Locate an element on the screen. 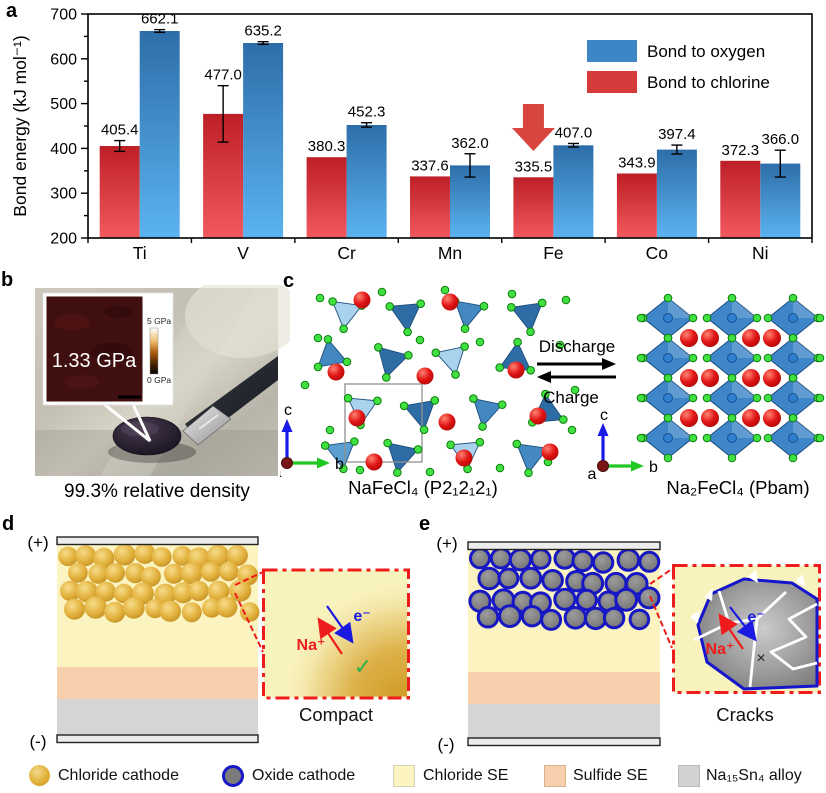  bar-value-label: 397.4 is located at coordinates (677, 134).